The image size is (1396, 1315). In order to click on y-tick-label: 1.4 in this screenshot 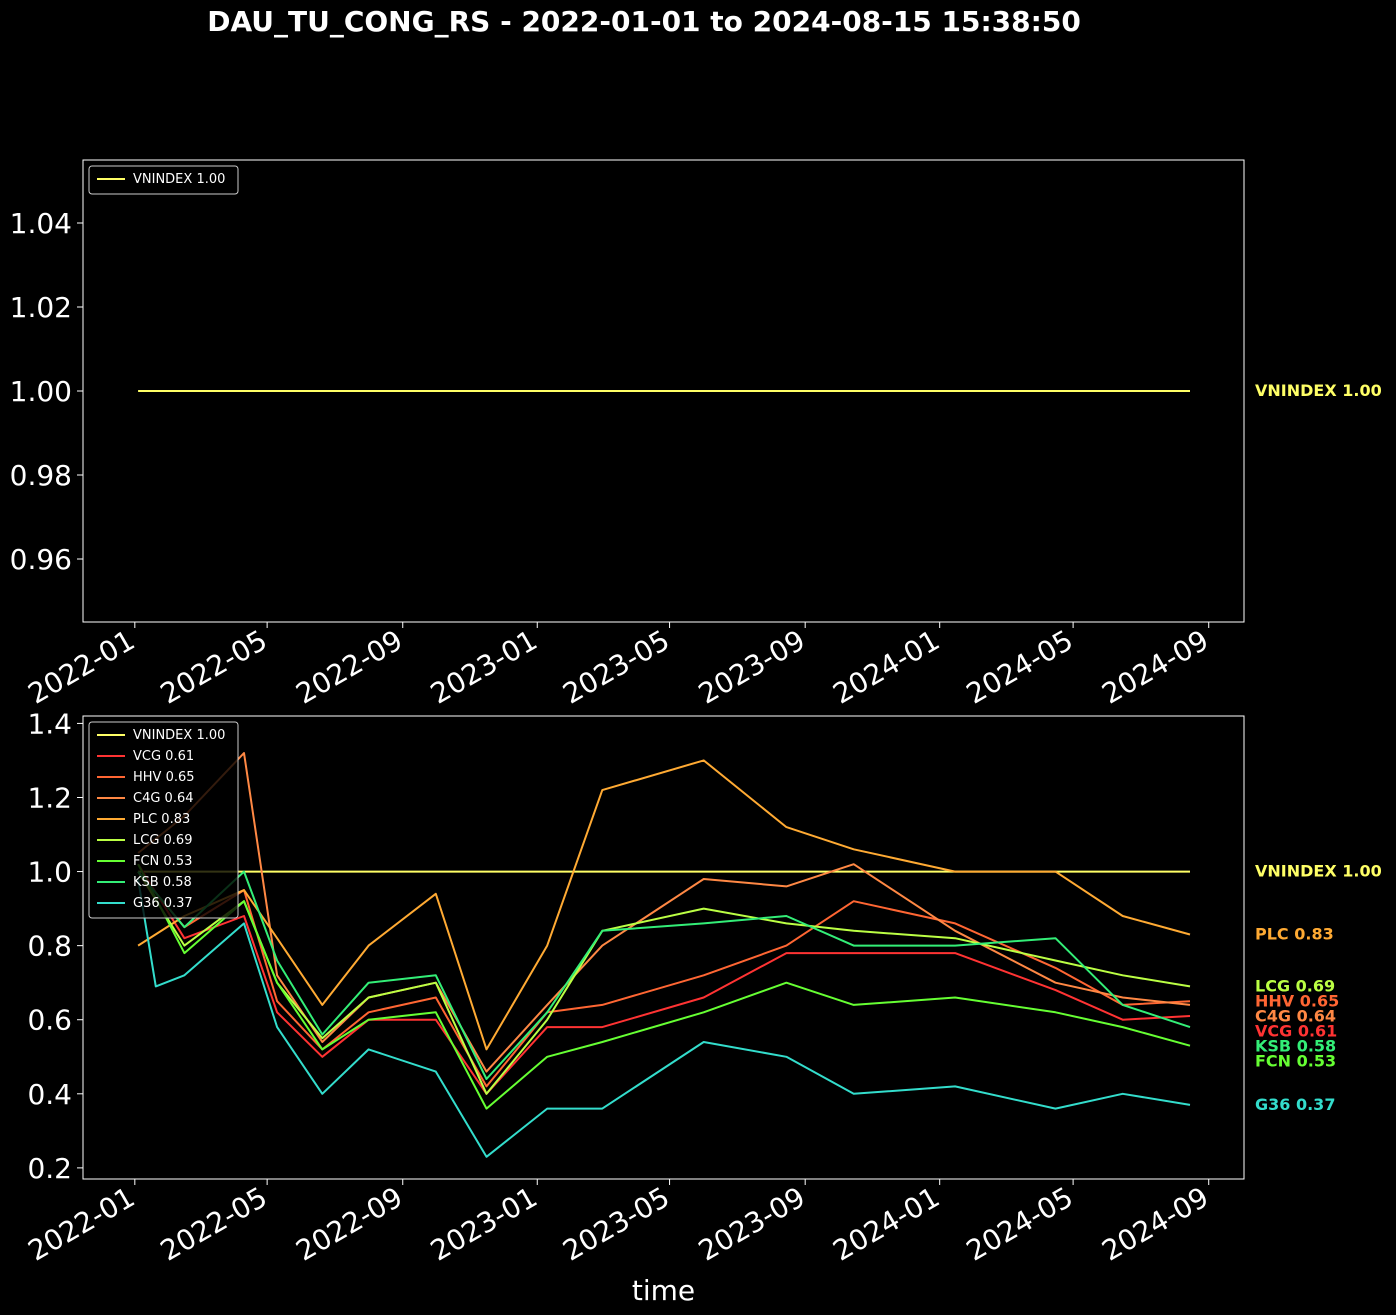, I will do `click(49, 723)`.